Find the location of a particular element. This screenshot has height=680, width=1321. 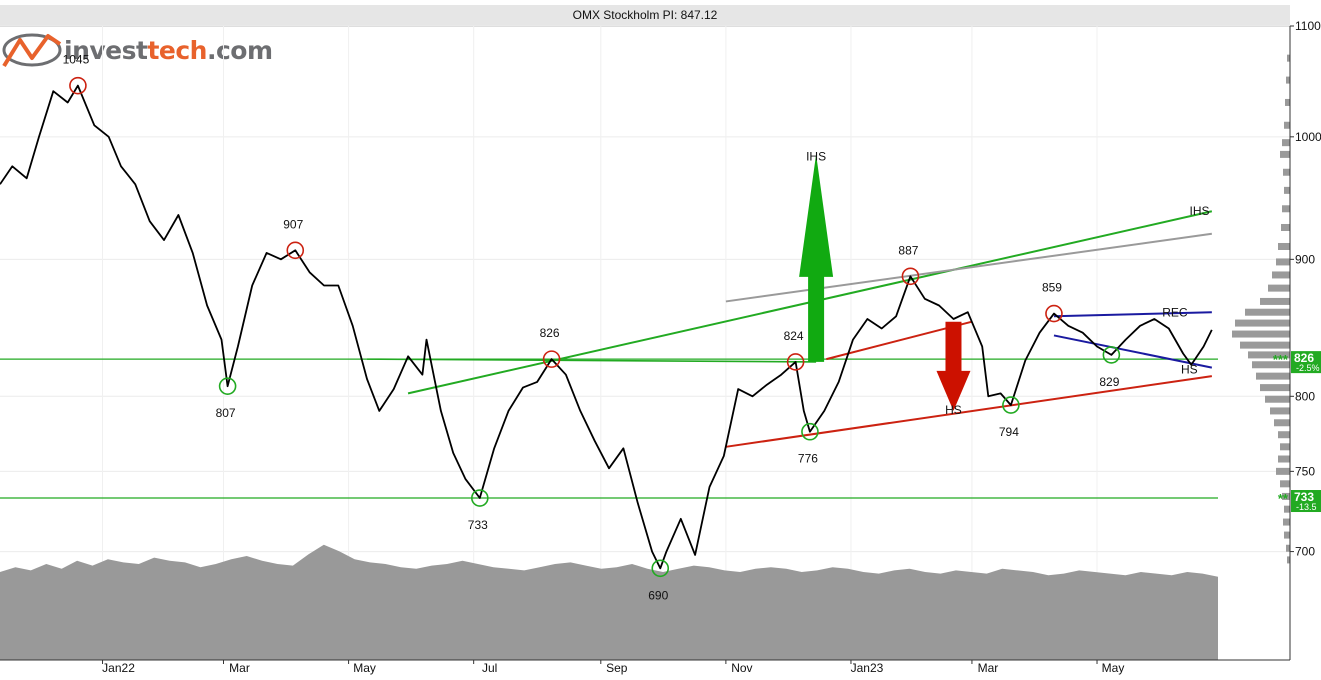

trend-line-neckline is located at coordinates (592, 360).